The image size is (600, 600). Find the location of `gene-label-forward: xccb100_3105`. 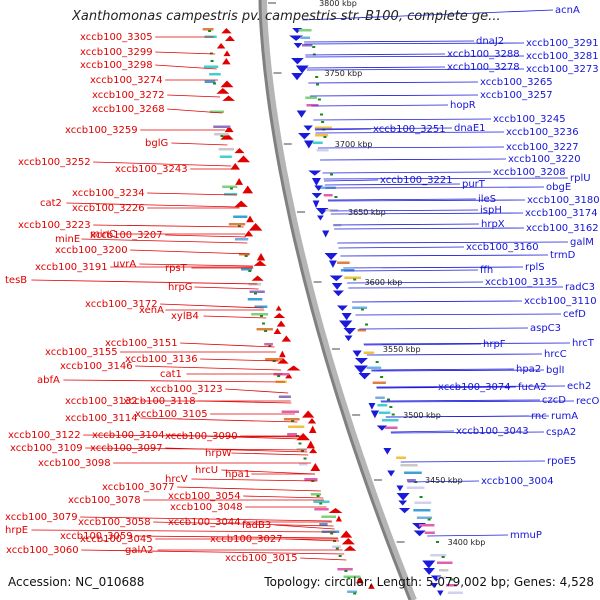

gene-label-forward: xccb100_3105 is located at coordinates (171, 414).